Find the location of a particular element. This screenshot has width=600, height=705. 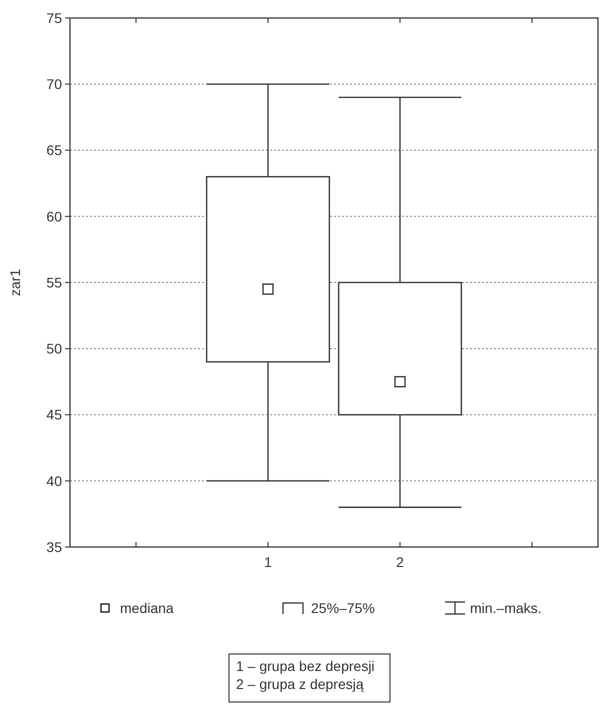

y-tick-label: 55 is located at coordinates (54, 282).